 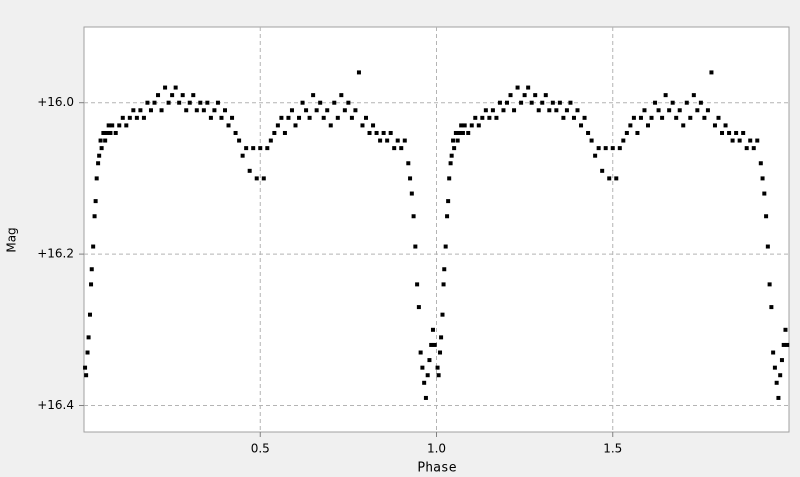 What do you see at coordinates (55, 405) in the screenshot?
I see `y-tick-label: +16.4` at bounding box center [55, 405].